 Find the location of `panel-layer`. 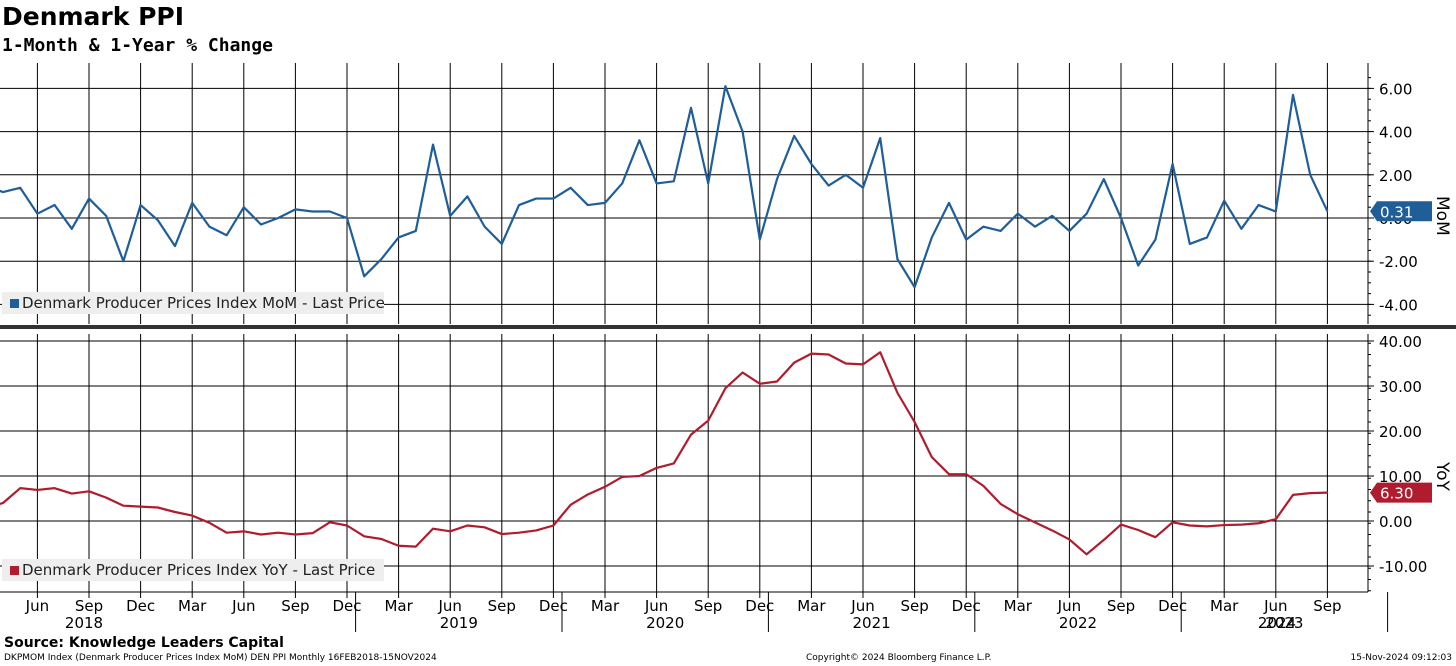

panel-layer is located at coordinates (728, 327).